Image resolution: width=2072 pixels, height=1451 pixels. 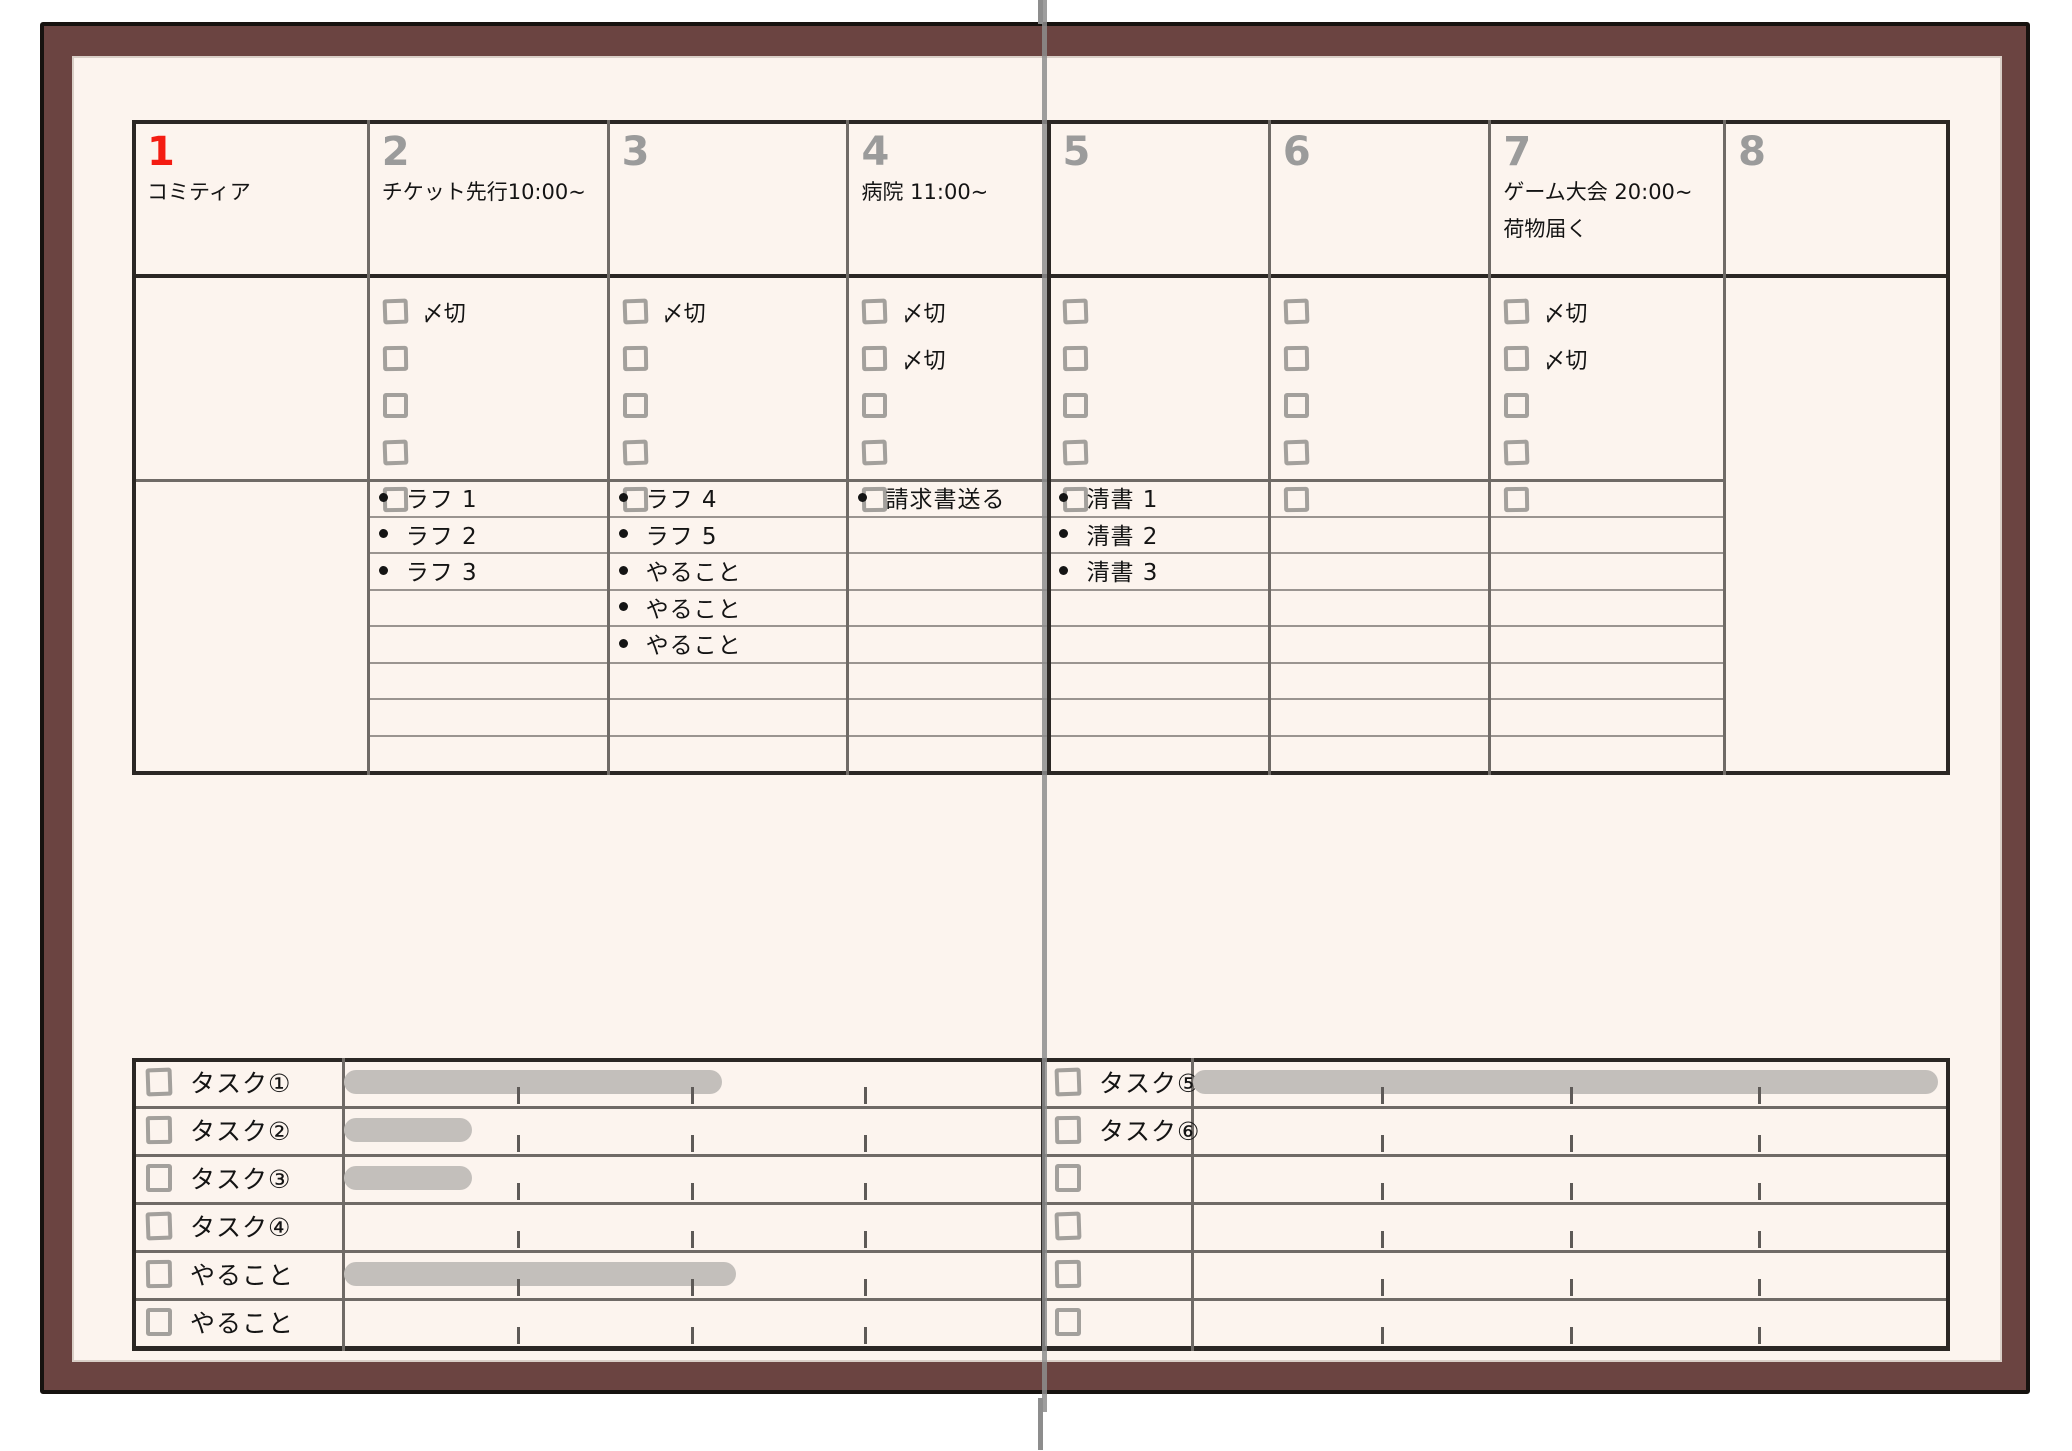 What do you see at coordinates (487, 570) in the screenshot?
I see `bullet-row: ラフ 3` at bounding box center [487, 570].